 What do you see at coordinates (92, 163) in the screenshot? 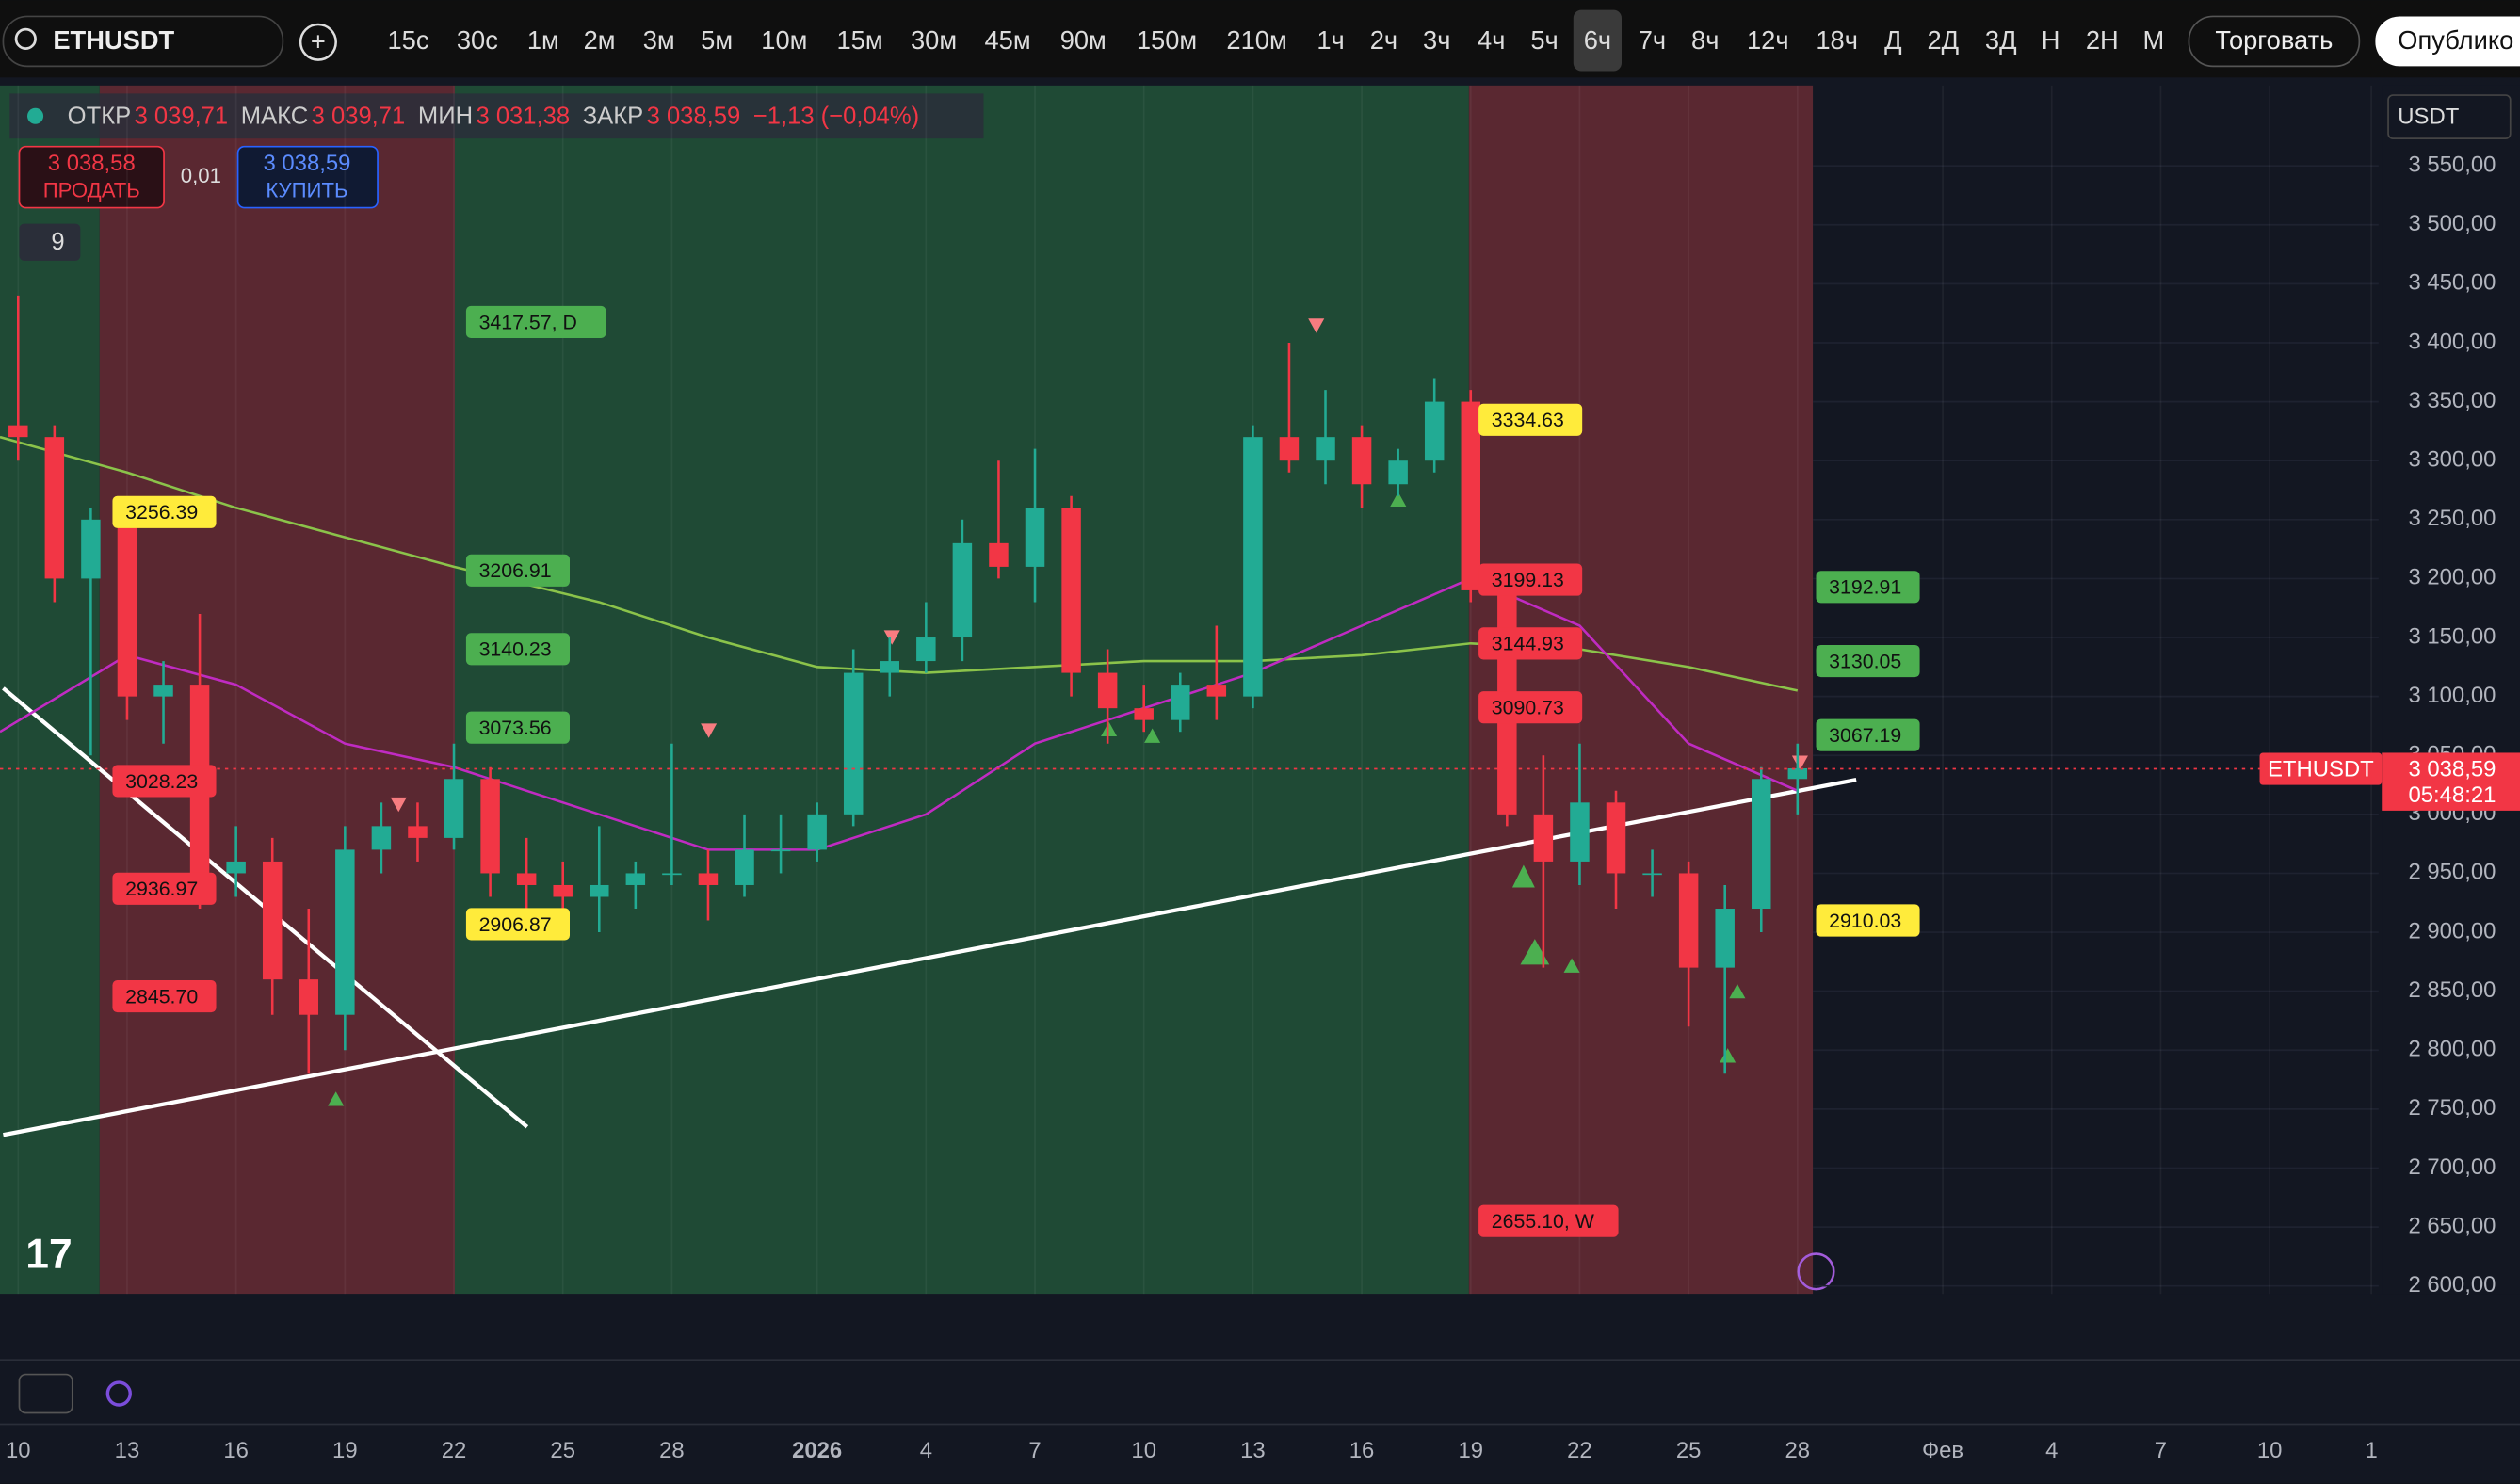
I see `sell-price: 3 038,58` at bounding box center [92, 163].